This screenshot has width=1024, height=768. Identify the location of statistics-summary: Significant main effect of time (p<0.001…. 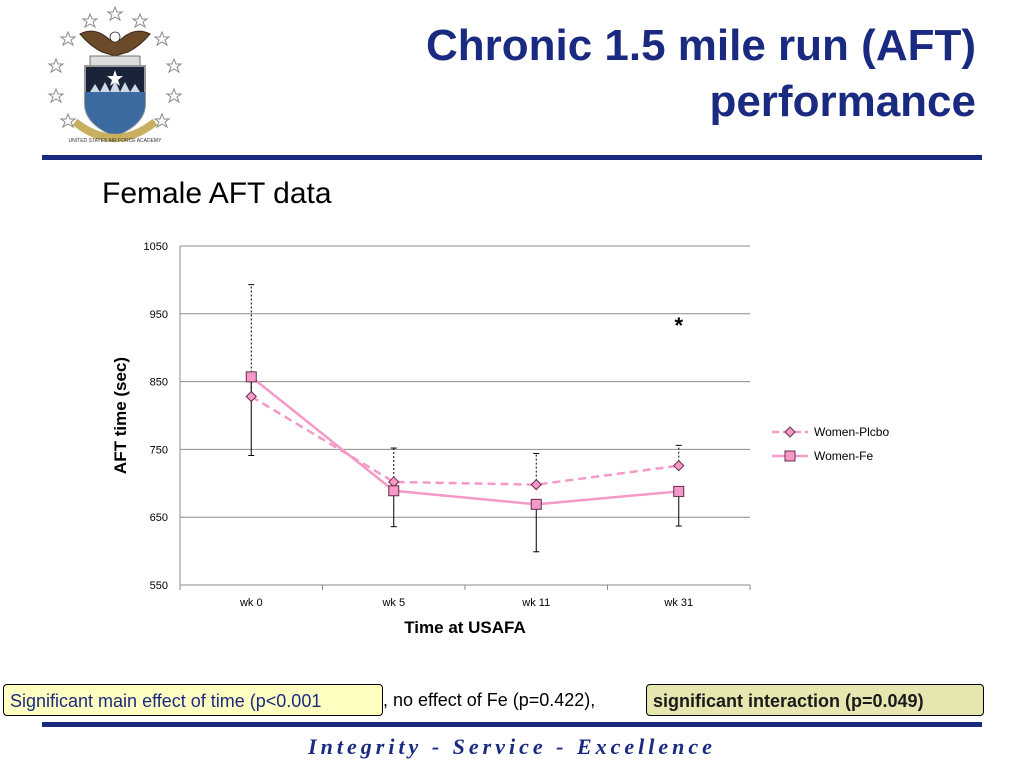
(512, 701).